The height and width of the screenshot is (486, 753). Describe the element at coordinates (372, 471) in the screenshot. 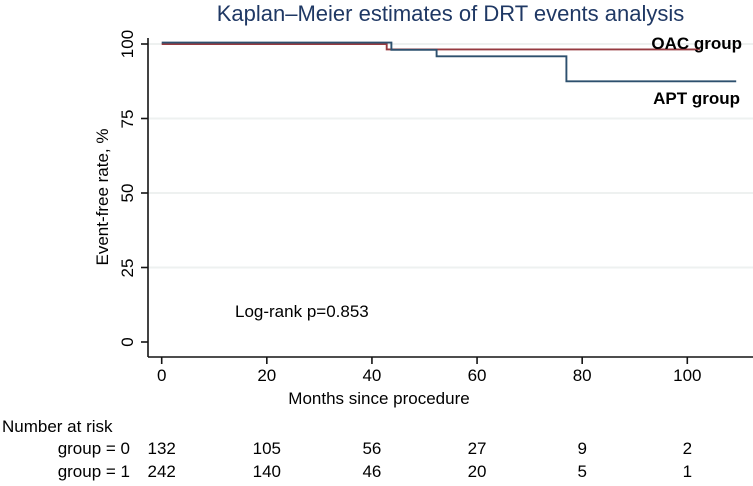

I see `risk-count-row1-t40: 46` at that location.